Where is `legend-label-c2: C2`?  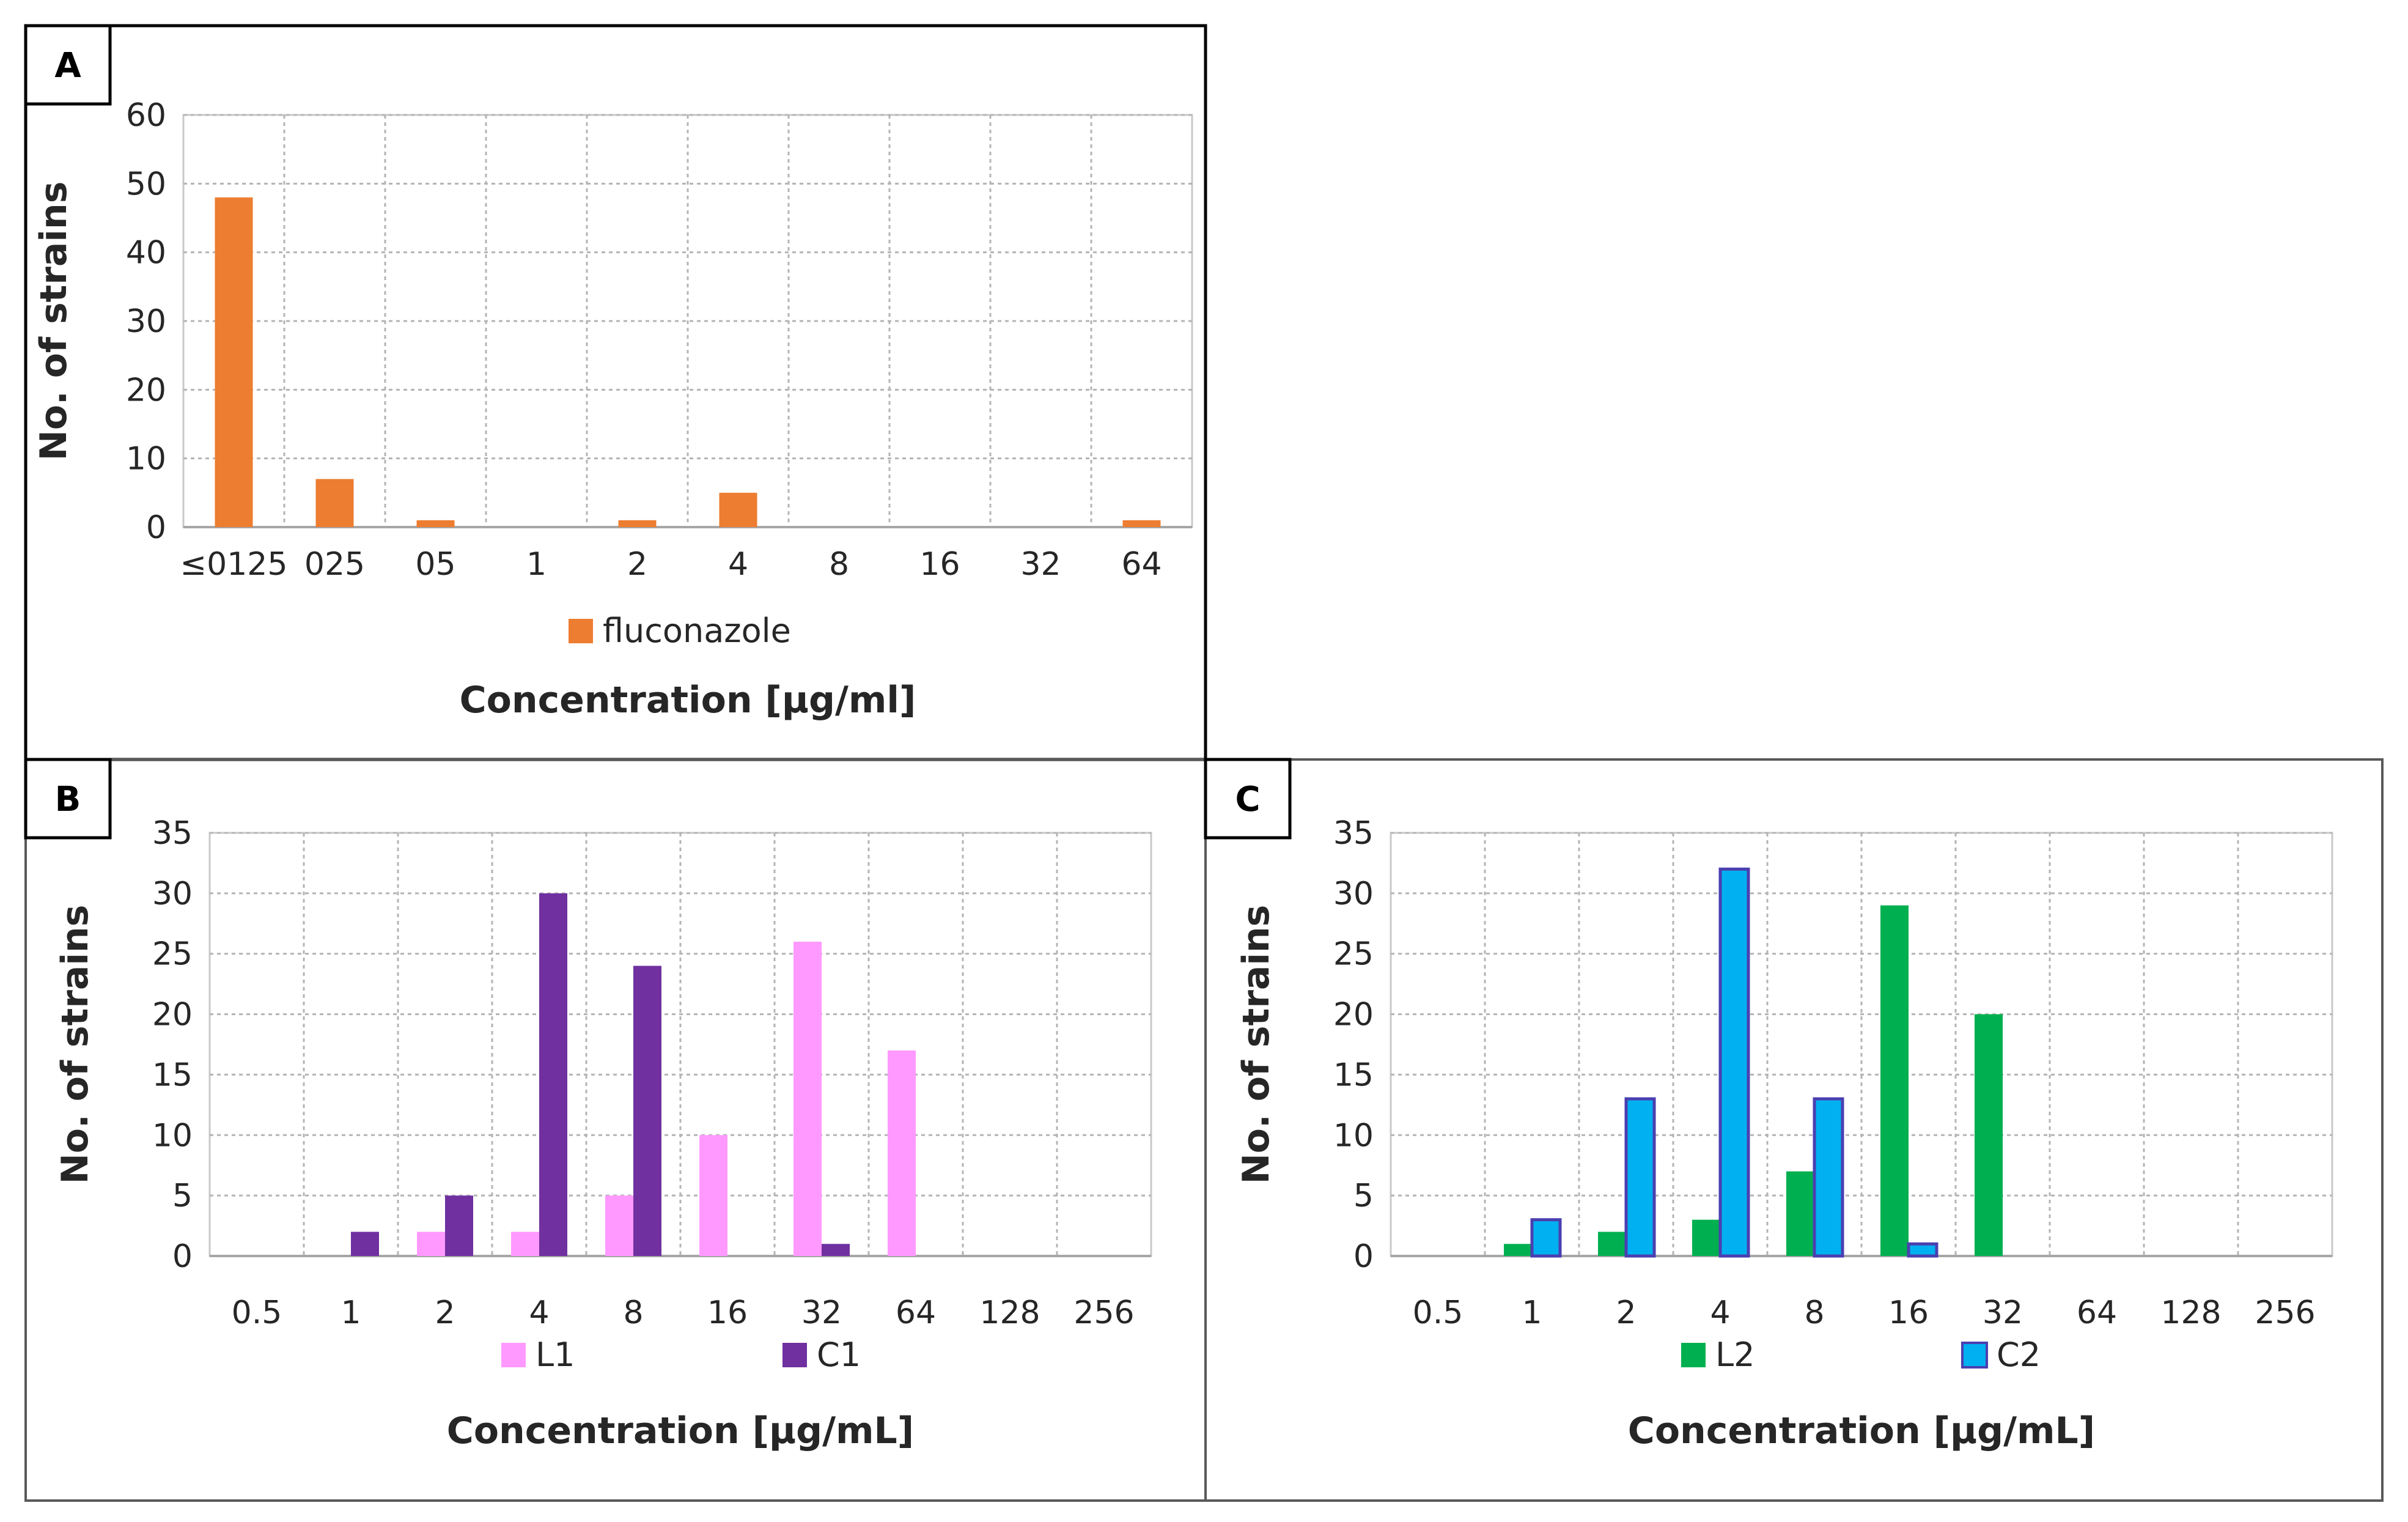
legend-label-c2: C2 is located at coordinates (2019, 1355).